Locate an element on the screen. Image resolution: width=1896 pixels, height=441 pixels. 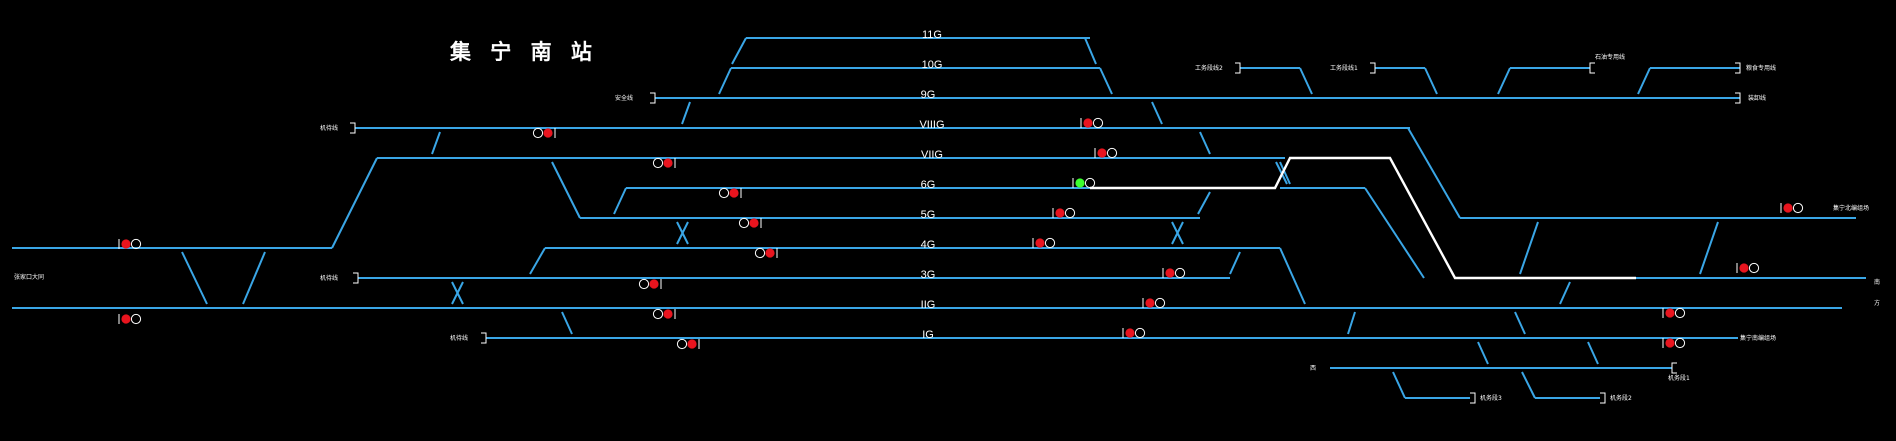
signal-s-iig-left is located at coordinates (664, 314).